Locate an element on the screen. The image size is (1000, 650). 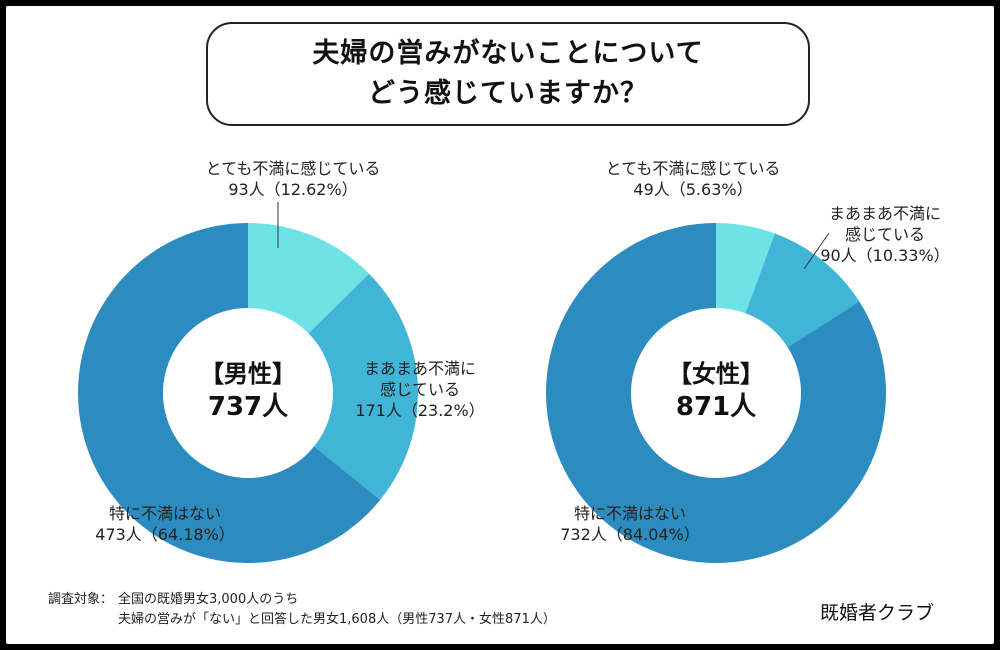
donut-slice-female-somewhat-dissatisfied is located at coordinates (802, 290).